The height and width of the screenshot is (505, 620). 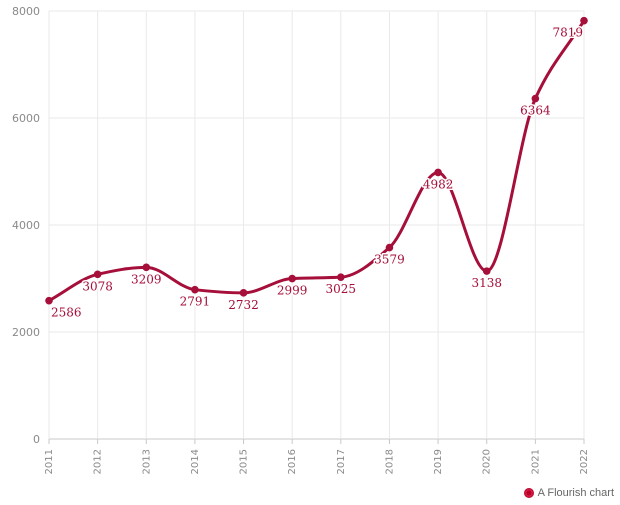 I want to click on y-tick-label: 0, so click(x=36, y=439).